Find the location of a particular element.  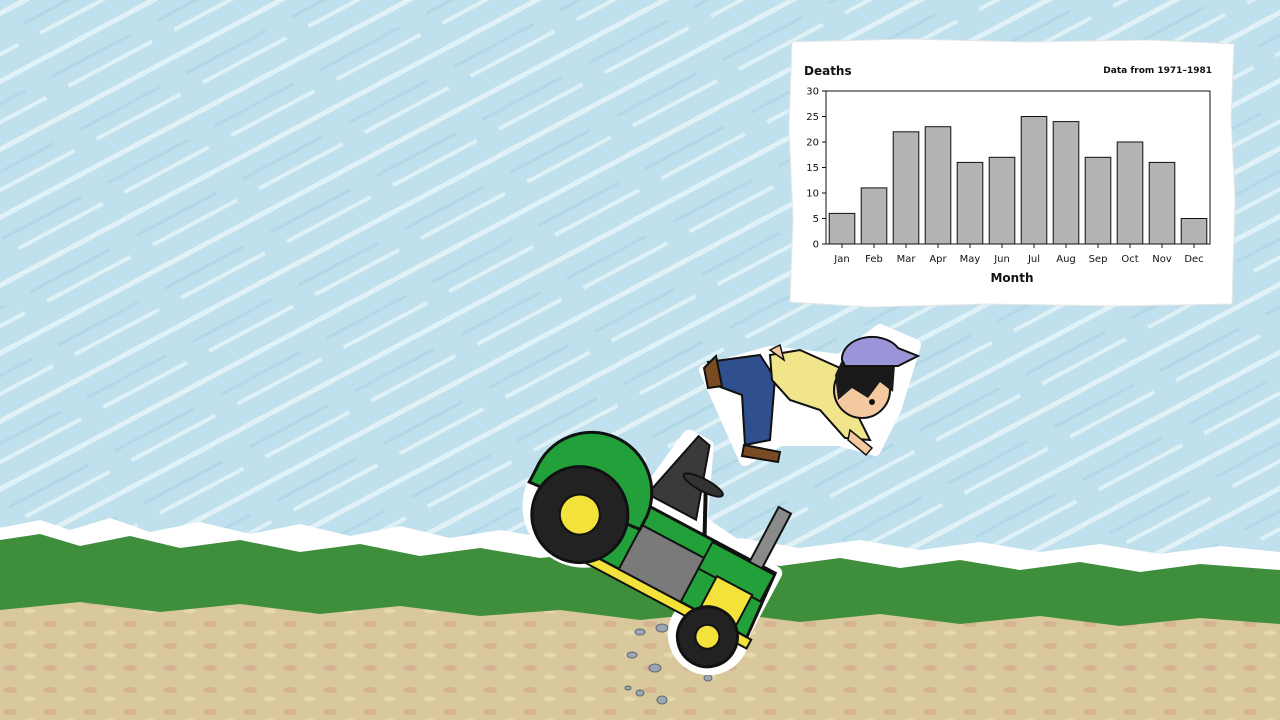

bar-dec is located at coordinates (1194, 231).